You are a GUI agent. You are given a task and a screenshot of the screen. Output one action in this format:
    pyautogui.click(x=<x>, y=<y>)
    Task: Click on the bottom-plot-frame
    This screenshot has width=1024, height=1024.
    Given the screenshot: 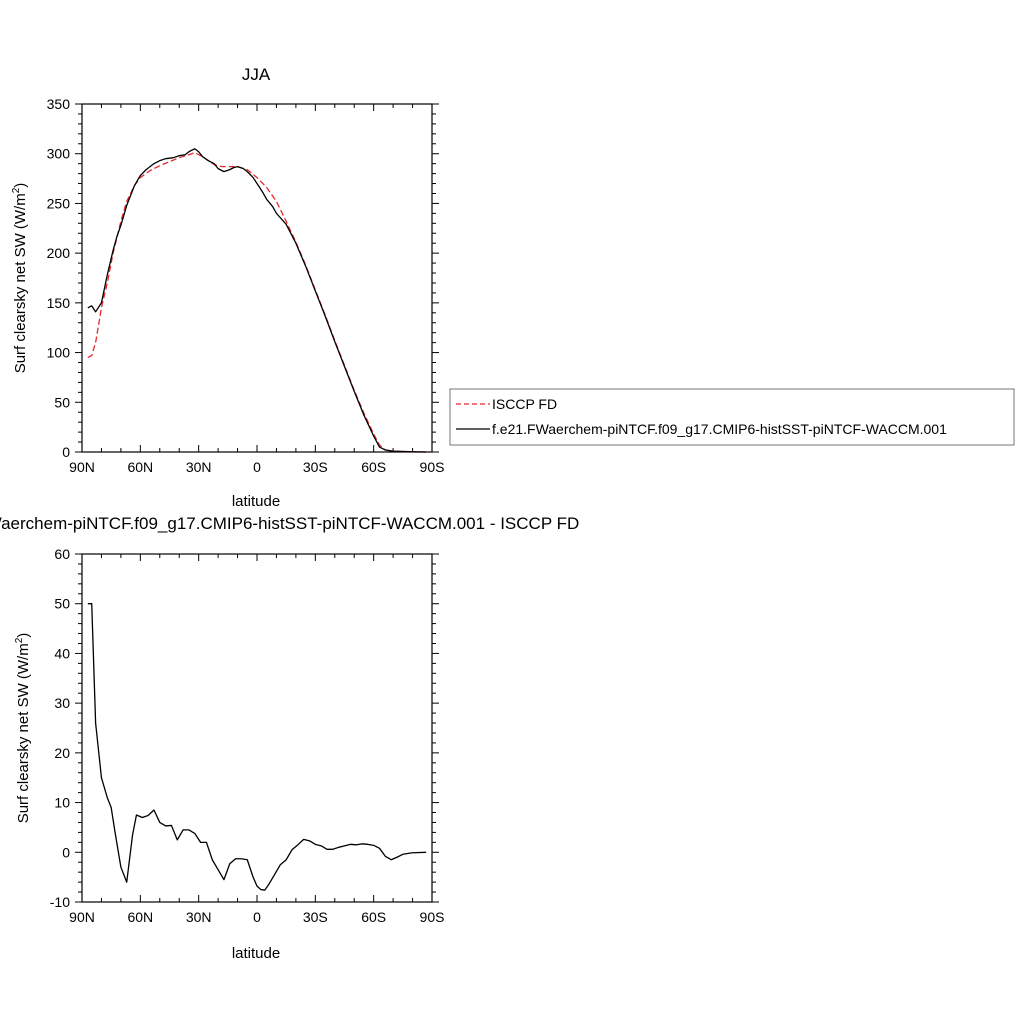 What is the action you would take?
    pyautogui.click(x=257, y=728)
    